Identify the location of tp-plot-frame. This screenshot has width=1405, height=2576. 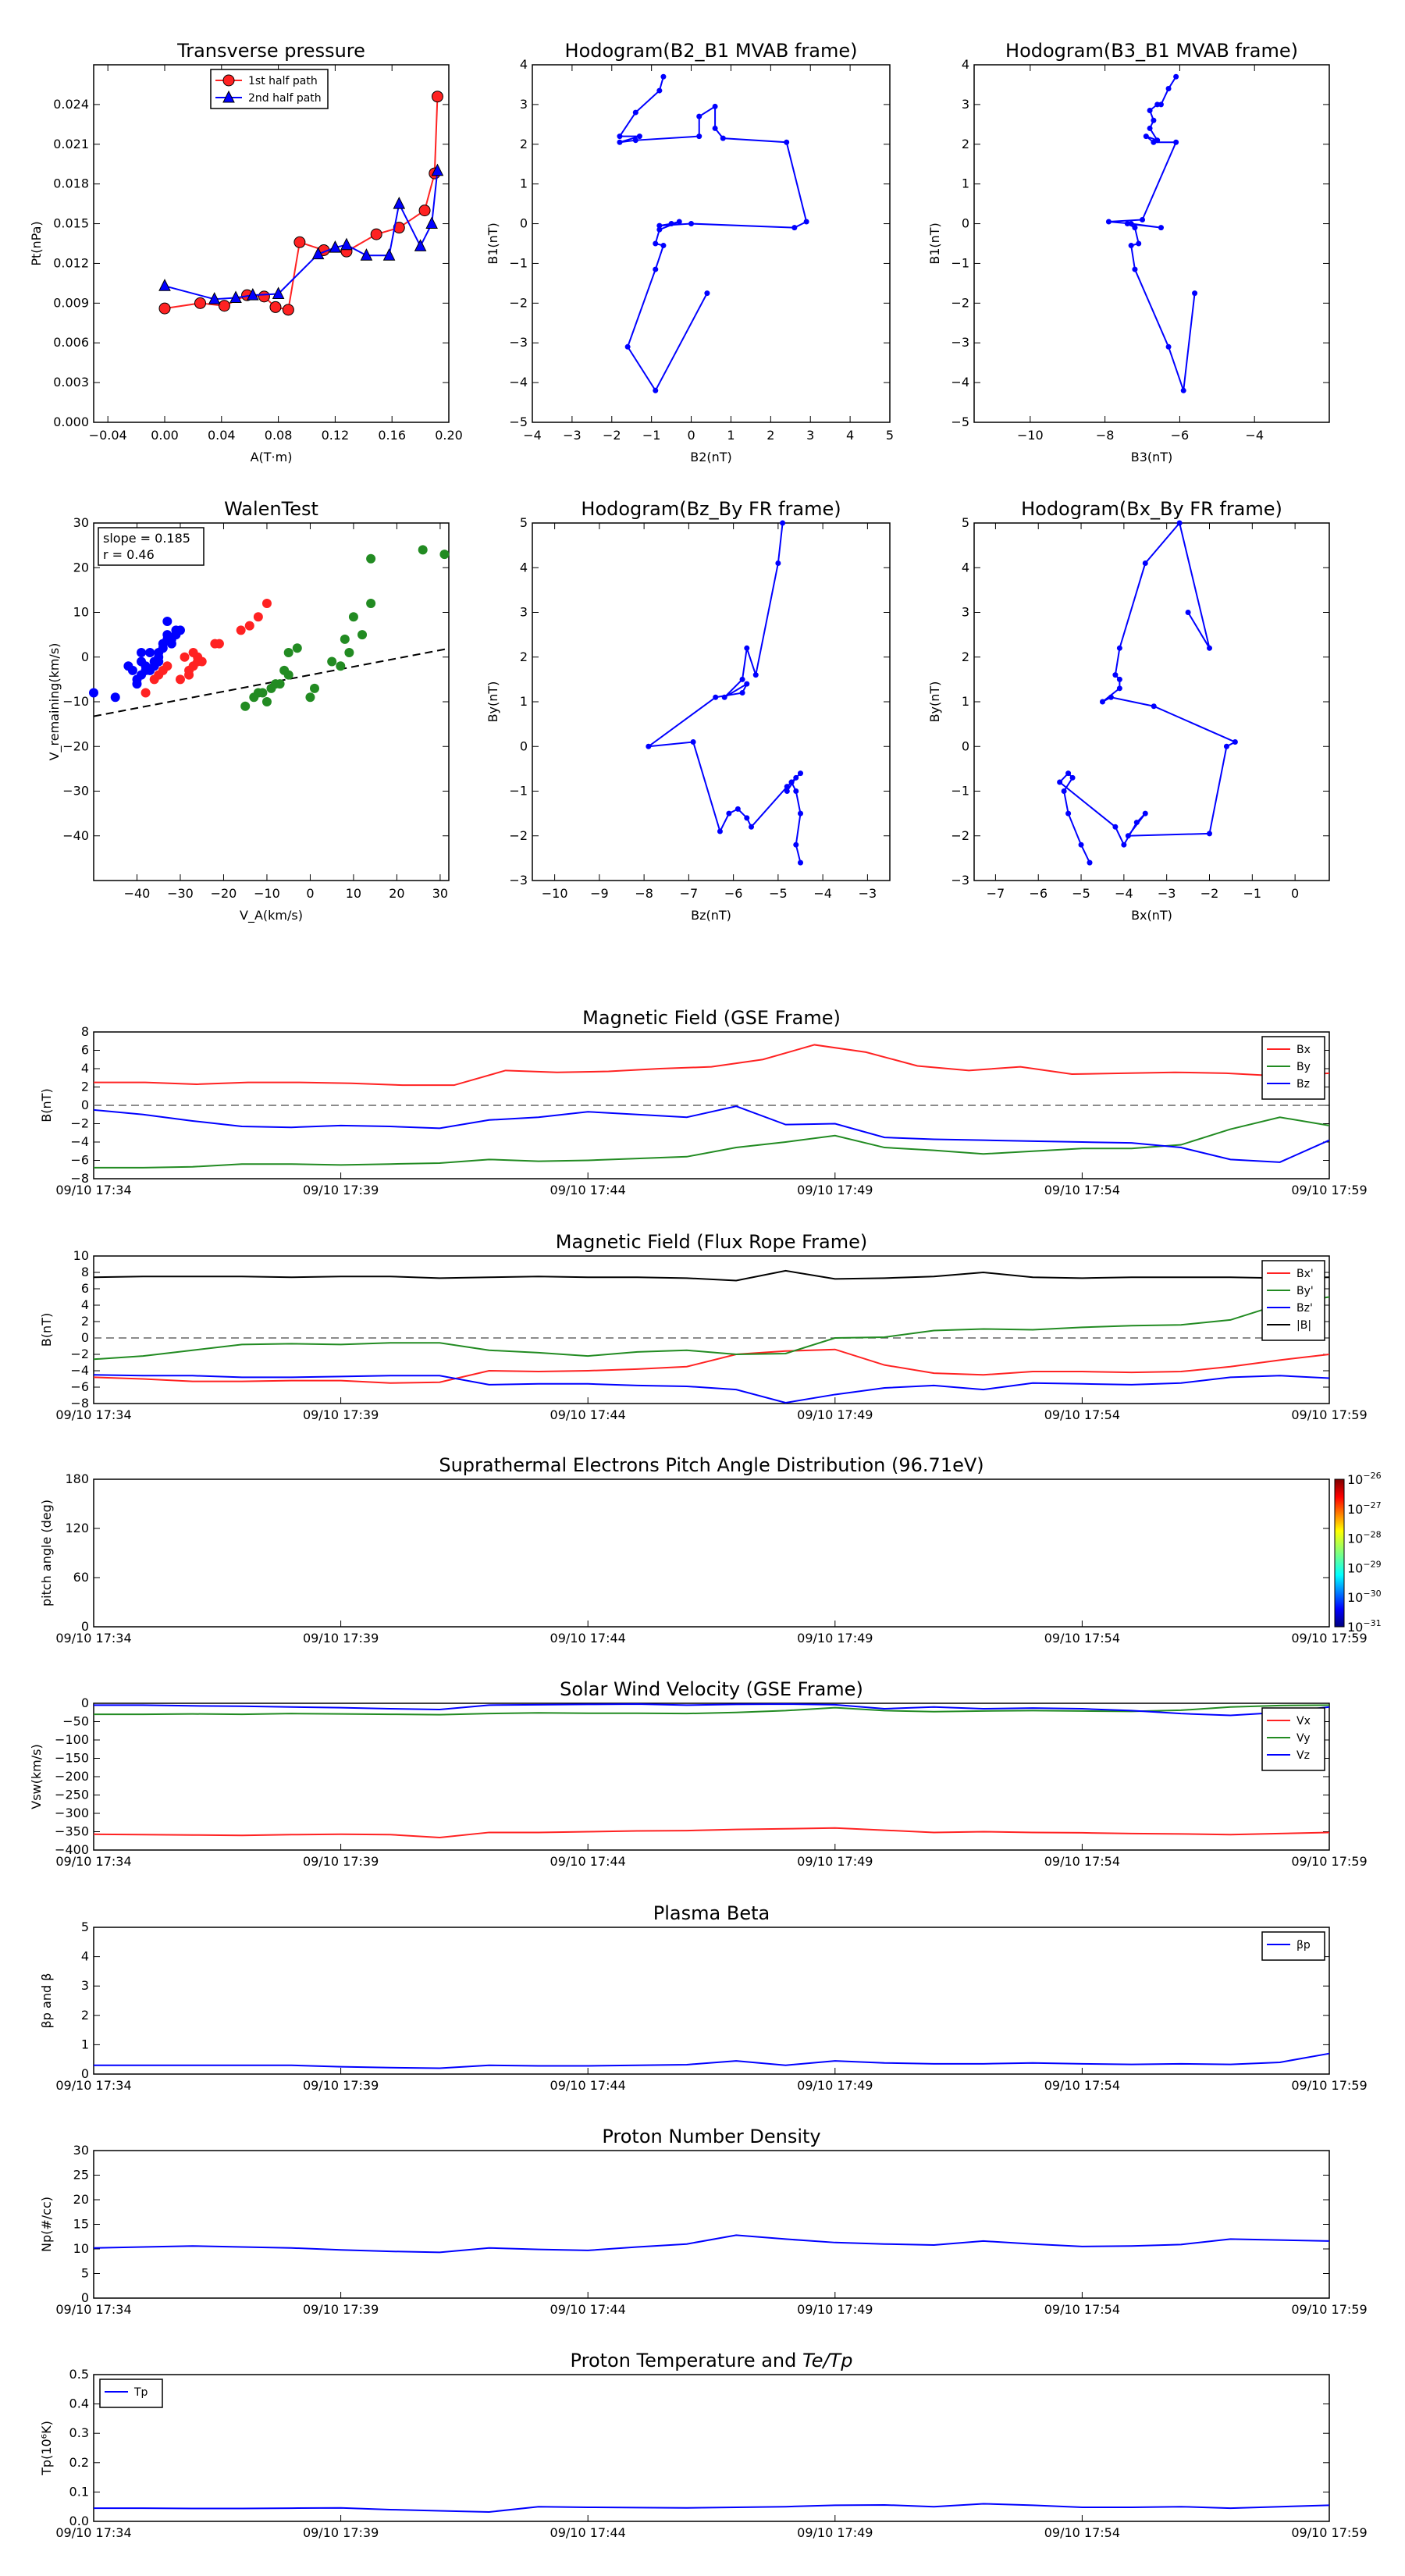
(712, 2448).